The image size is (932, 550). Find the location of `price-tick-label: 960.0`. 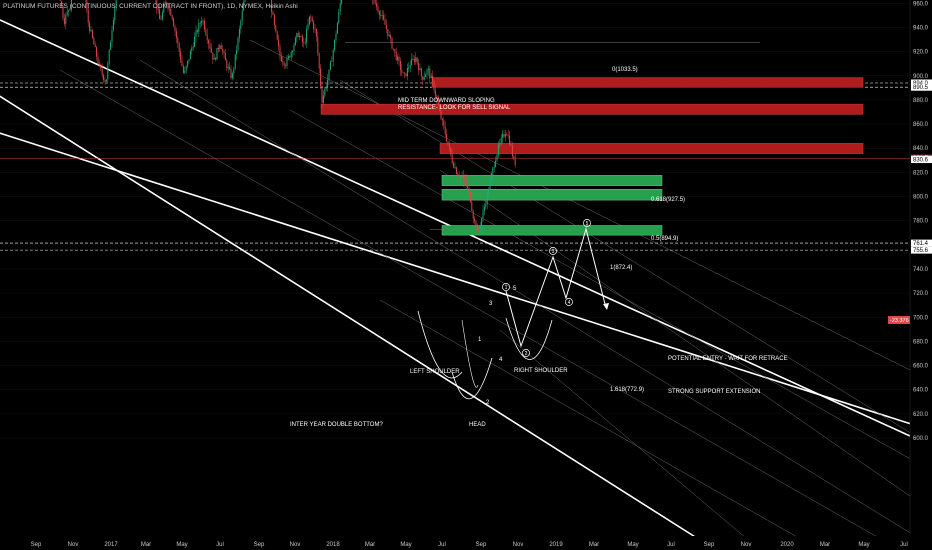

price-tick-label: 960.0 is located at coordinates (921, 4).